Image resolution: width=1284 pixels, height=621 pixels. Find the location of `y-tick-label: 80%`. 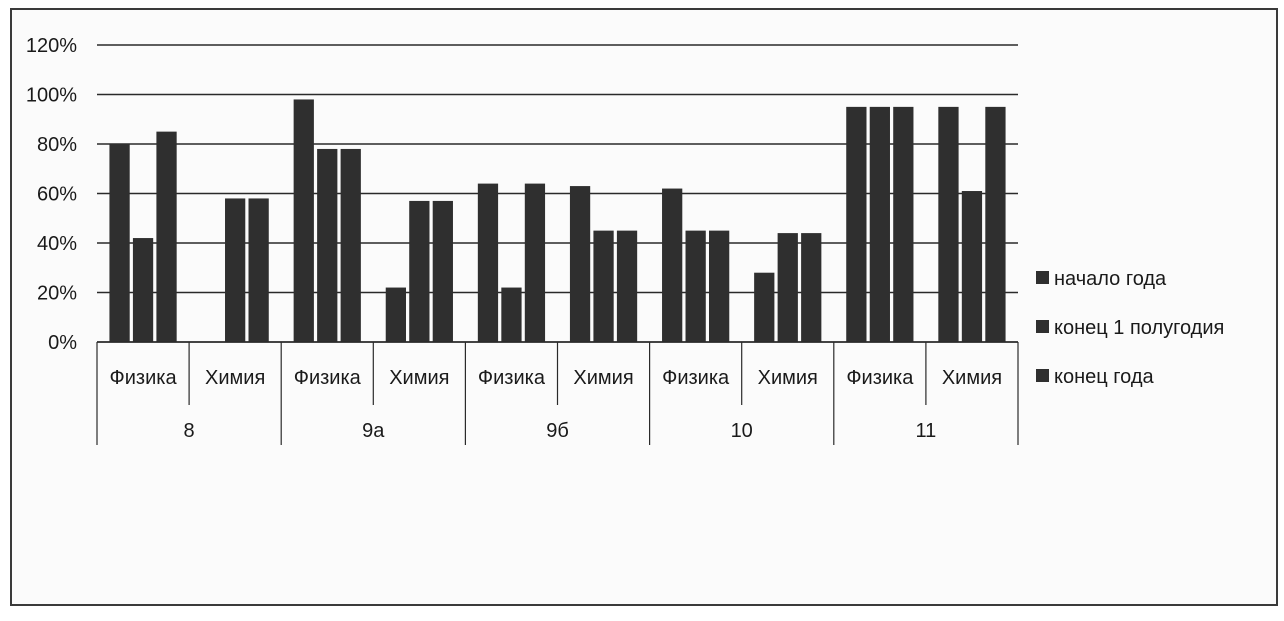

y-tick-label: 80% is located at coordinates (57, 145).